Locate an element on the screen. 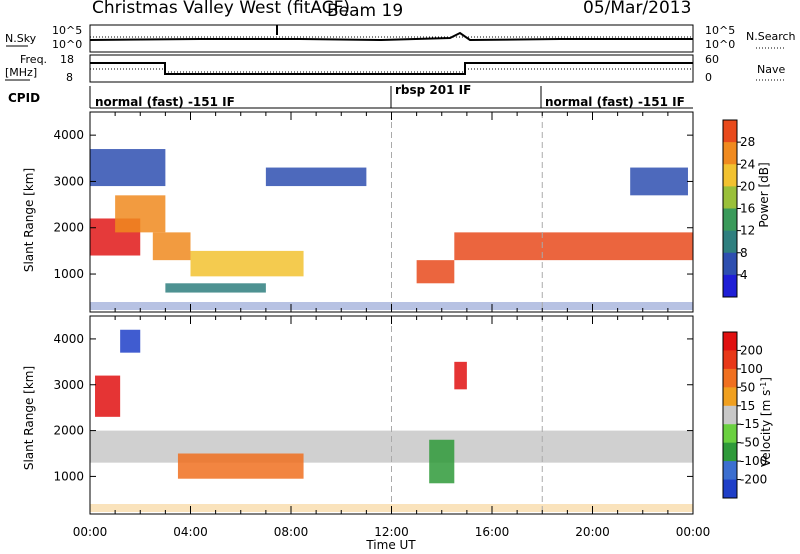  power-colorbar-label-5: 8 is located at coordinates (744, 253).